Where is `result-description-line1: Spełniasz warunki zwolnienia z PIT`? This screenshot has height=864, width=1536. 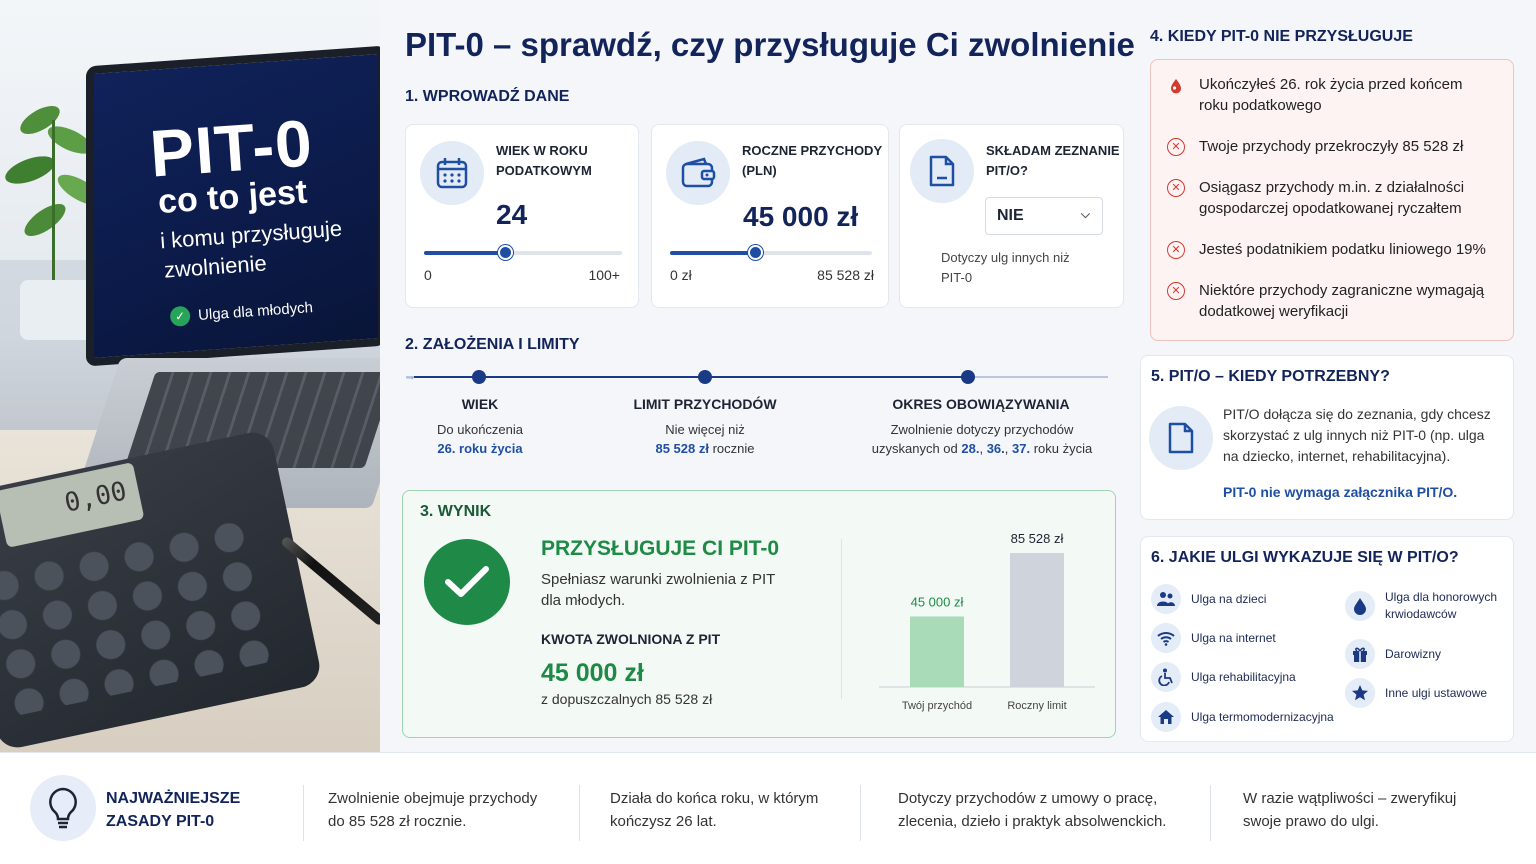 result-description-line1: Spełniasz warunki zwolnienia z PIT is located at coordinates (658, 579).